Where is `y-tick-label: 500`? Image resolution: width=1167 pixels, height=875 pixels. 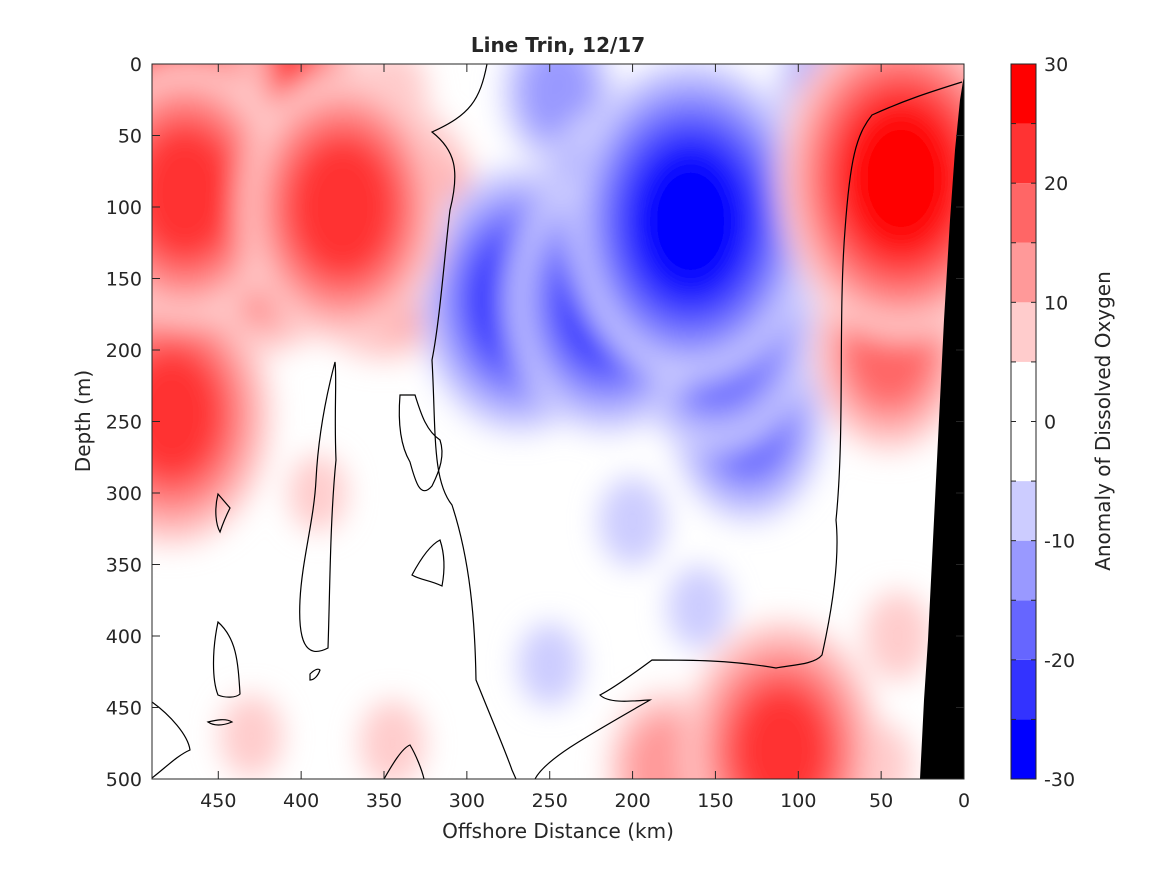 y-tick-label: 500 is located at coordinates (124, 780).